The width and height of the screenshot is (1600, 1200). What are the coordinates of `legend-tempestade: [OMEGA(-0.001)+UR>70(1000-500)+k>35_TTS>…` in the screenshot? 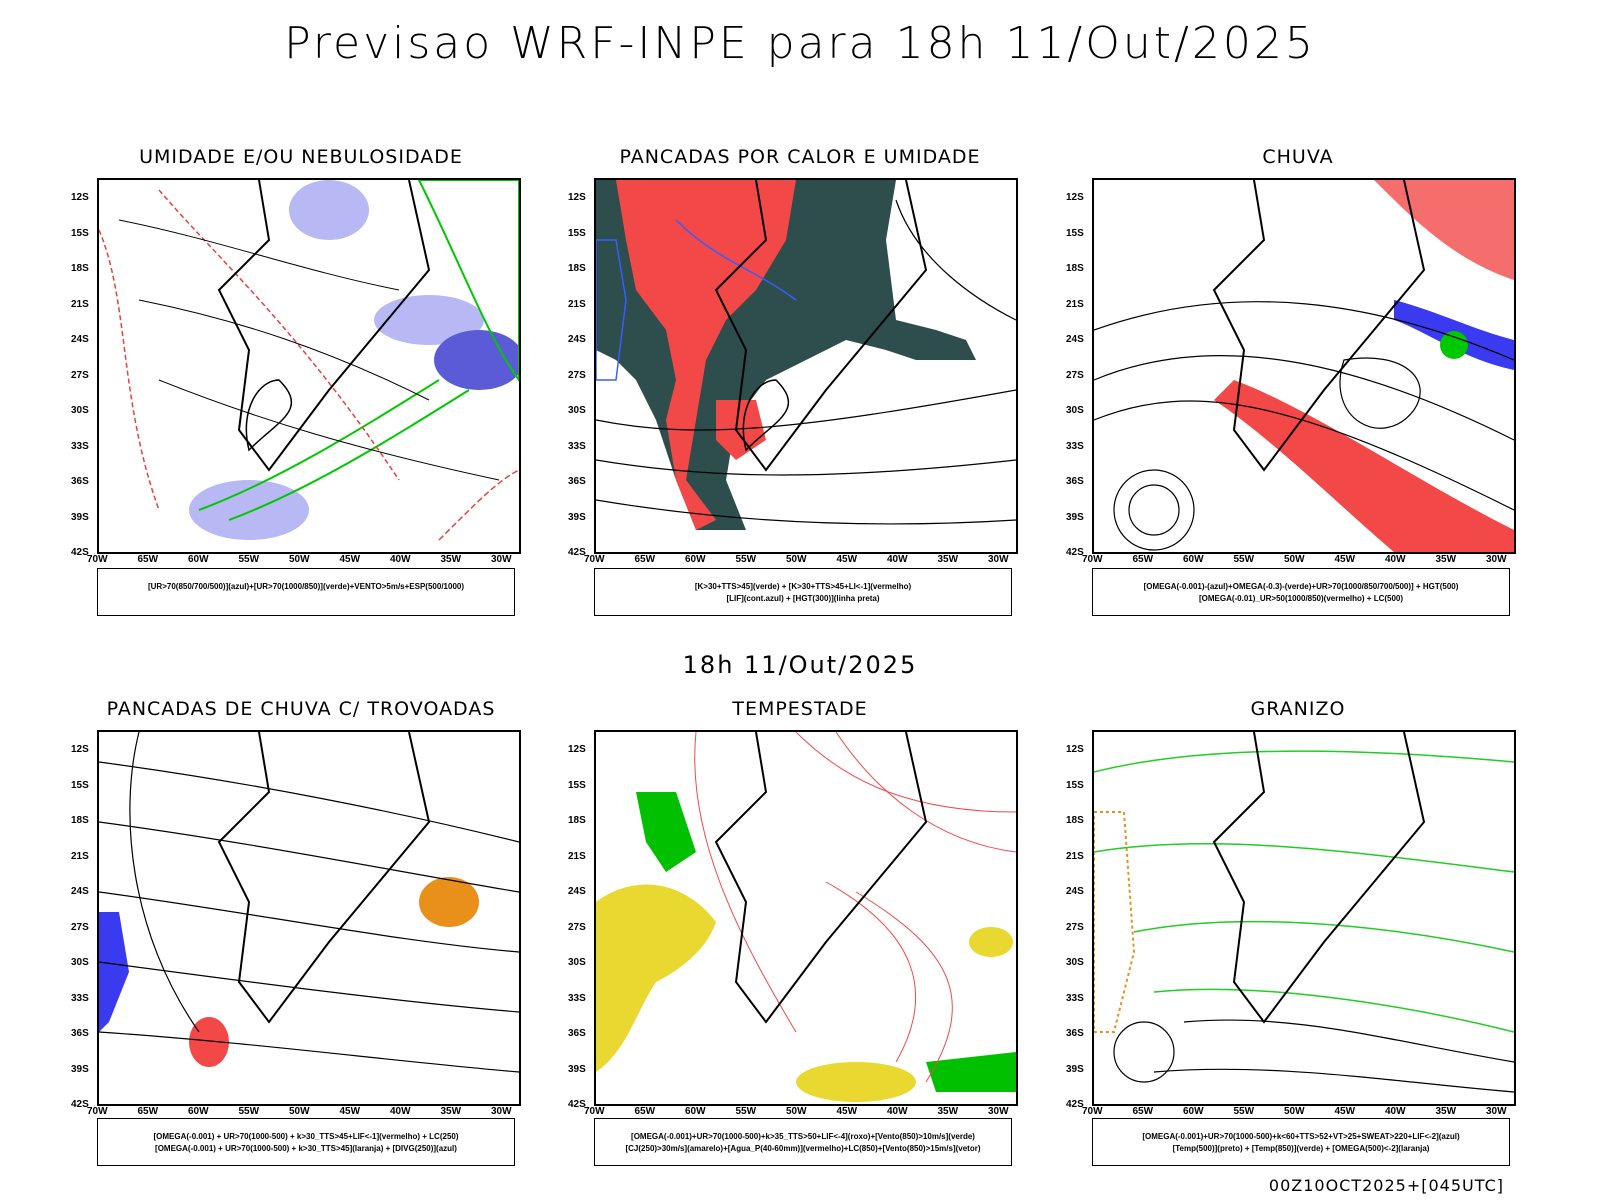 It's located at (803, 1142).